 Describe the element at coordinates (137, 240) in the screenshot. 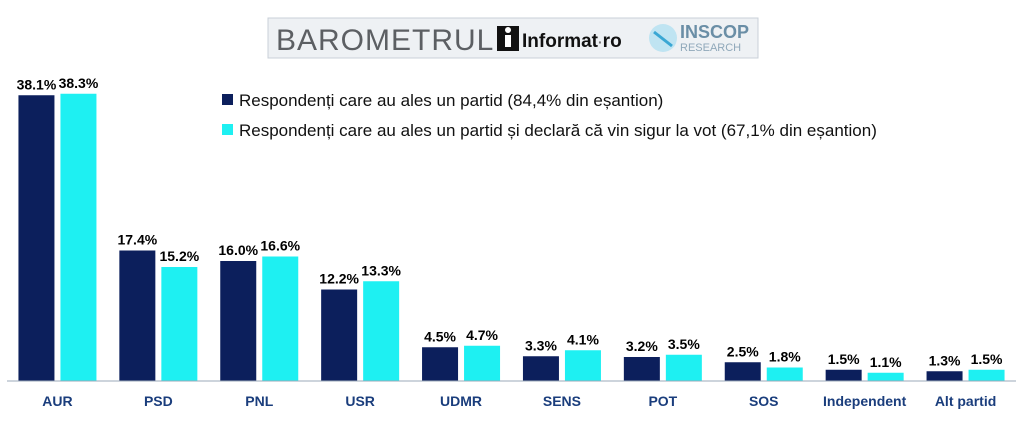

I see `data-label-psd-series-1: 17.4%` at that location.